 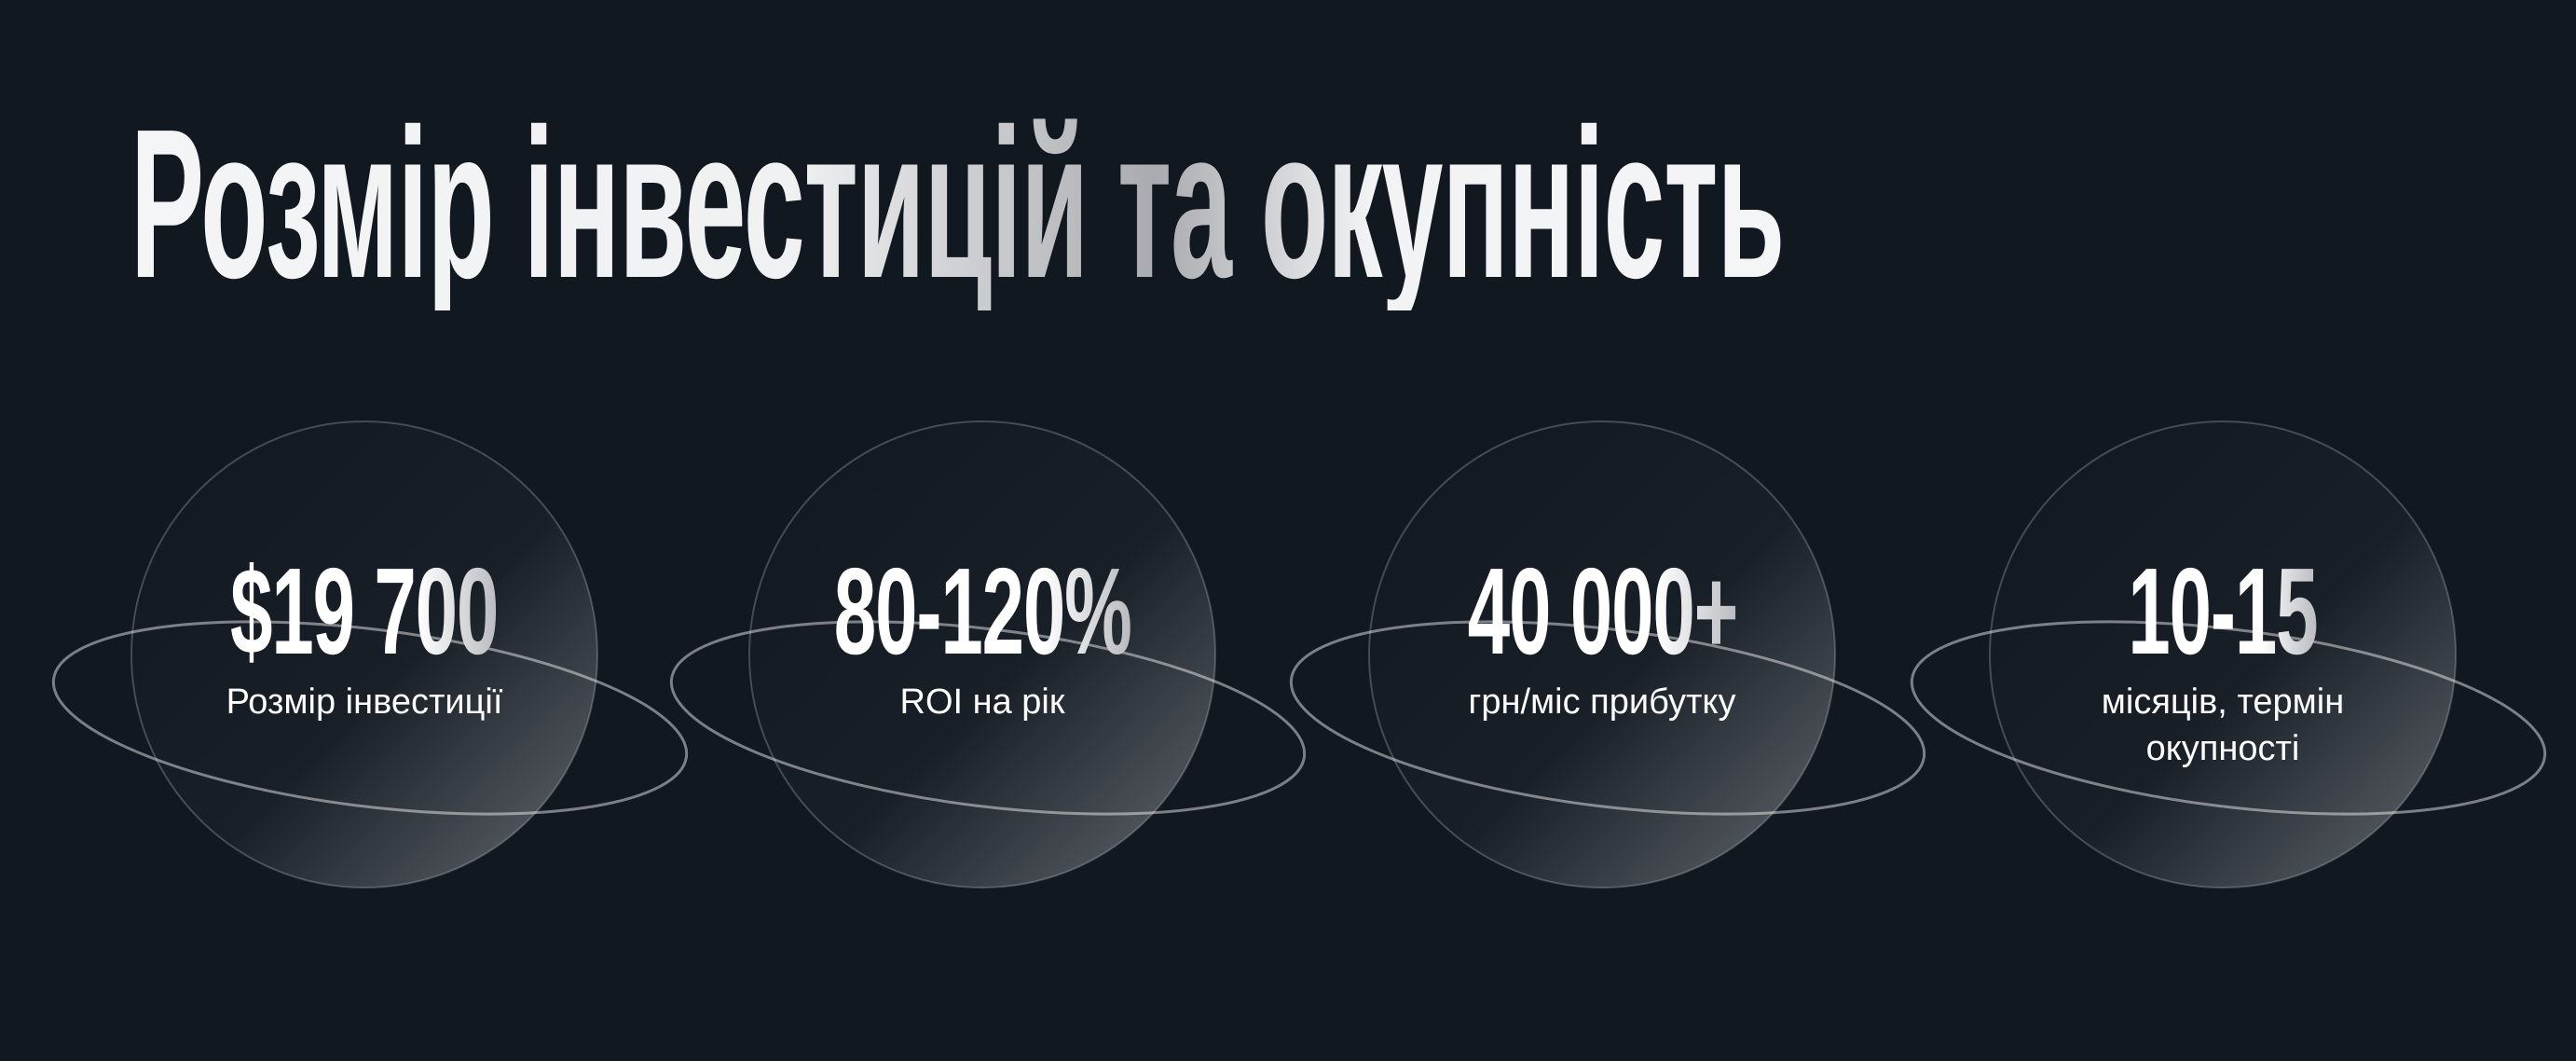 I want to click on stat-value: 80-120%, so click(x=982, y=611).